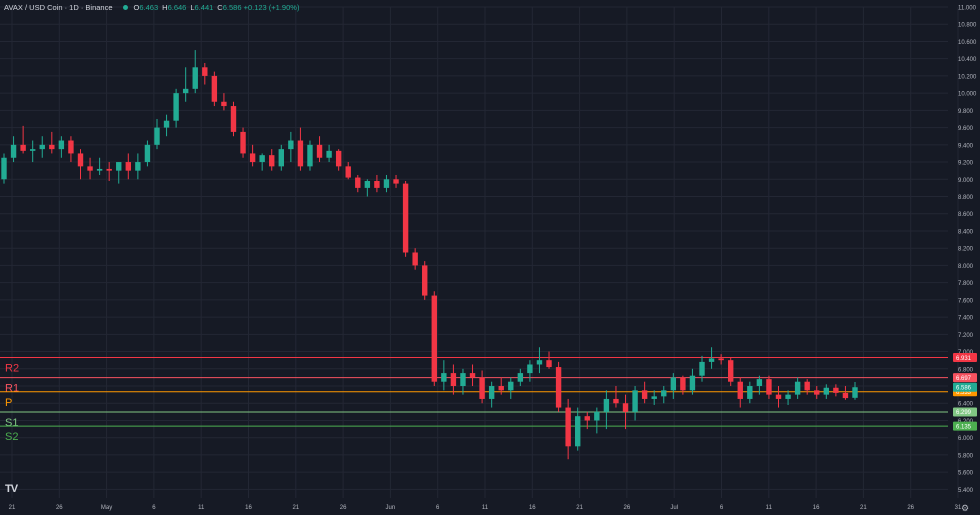  I want to click on gear-icon: ⚙, so click(965, 508).